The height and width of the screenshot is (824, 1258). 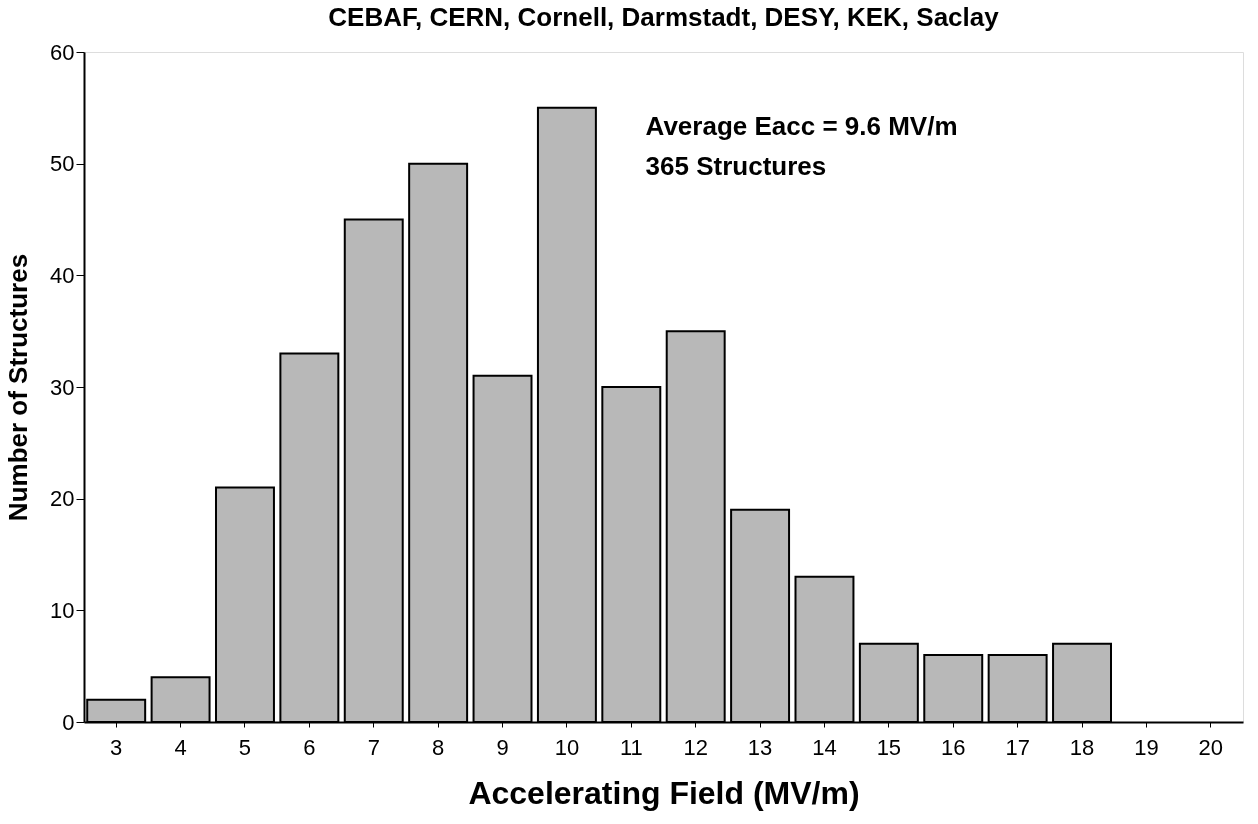 What do you see at coordinates (438, 747) in the screenshot?
I see `x-tick-label: 8` at bounding box center [438, 747].